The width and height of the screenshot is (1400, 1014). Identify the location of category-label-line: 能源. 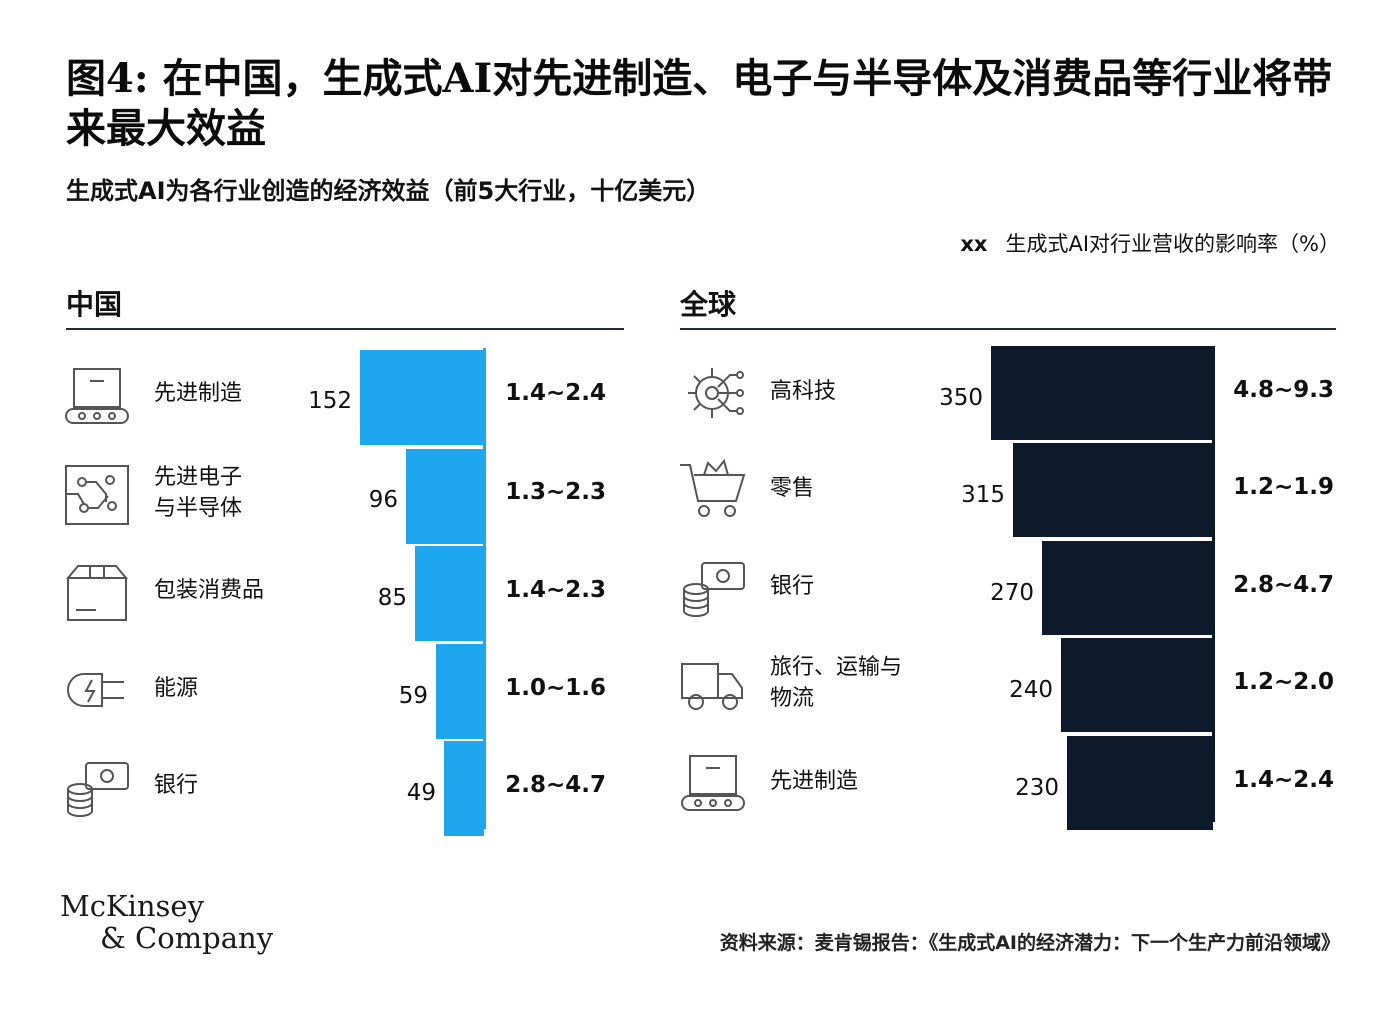
(176, 688).